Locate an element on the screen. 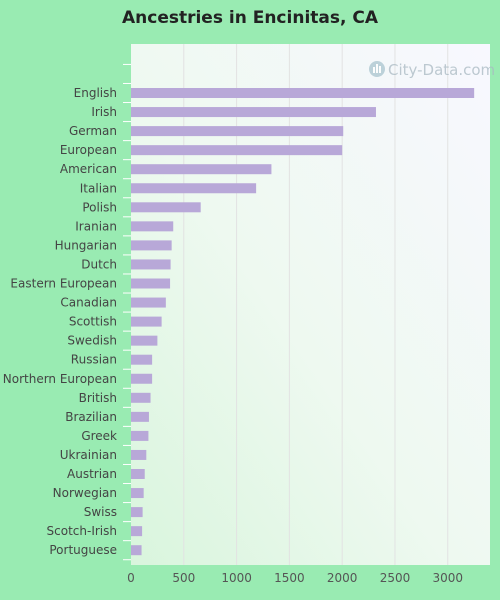 Image resolution: width=500 pixels, height=600 pixels. watermark: City-Data.com is located at coordinates (432, 70).